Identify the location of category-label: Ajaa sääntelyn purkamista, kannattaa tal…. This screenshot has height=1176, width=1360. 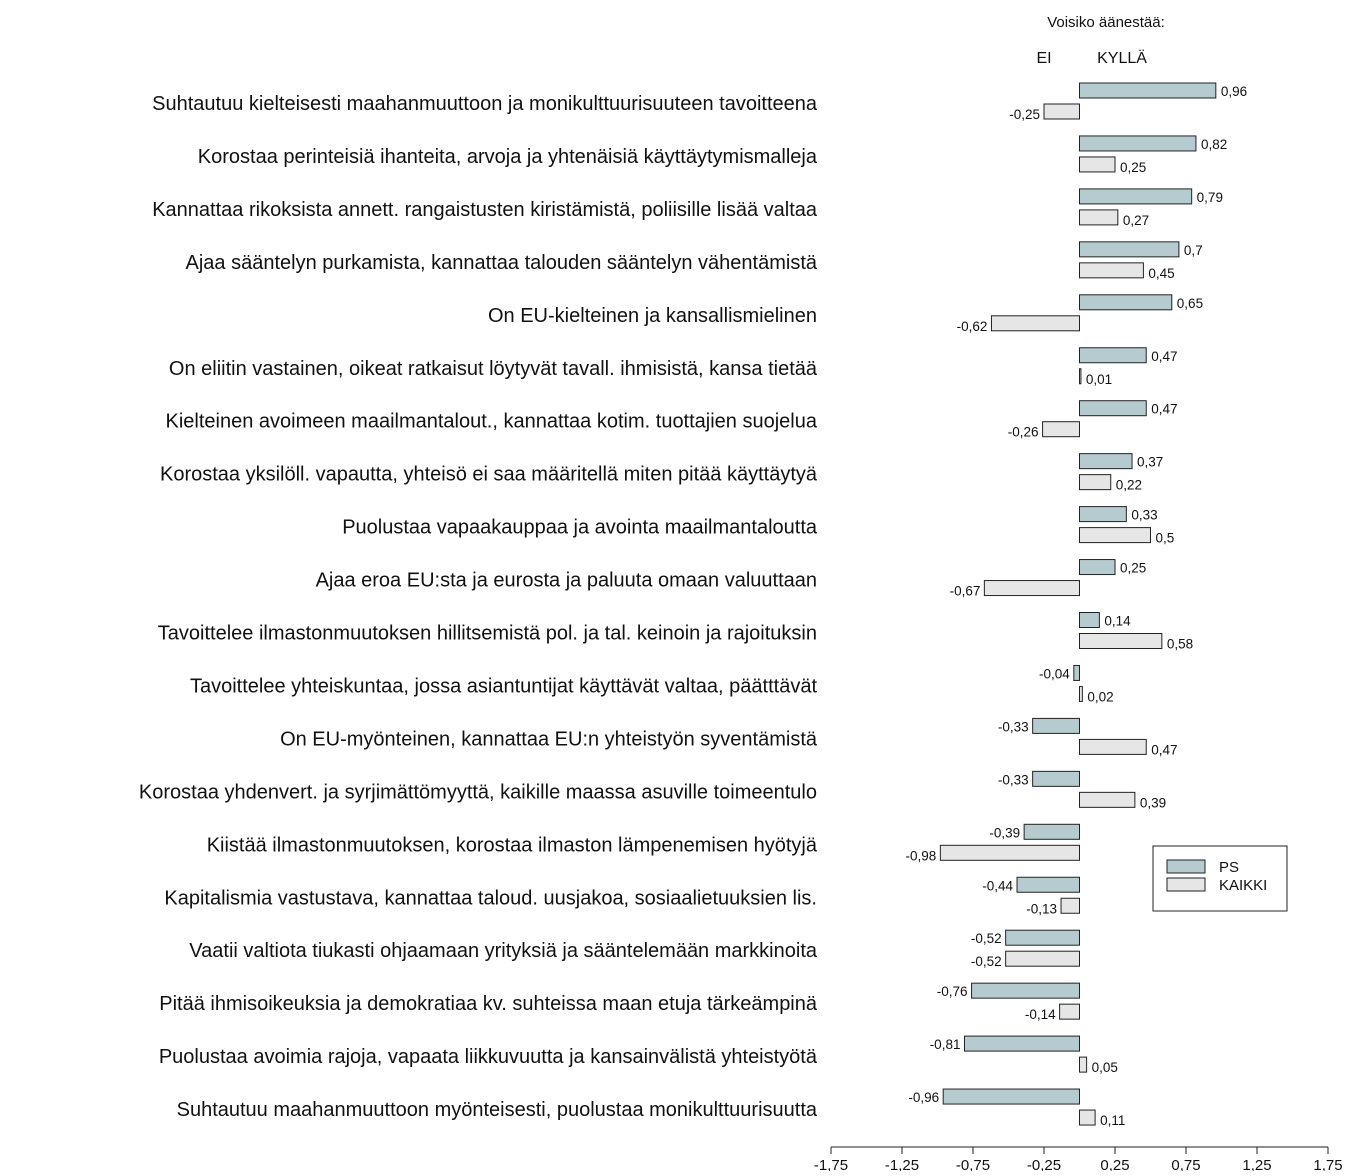
(501, 263).